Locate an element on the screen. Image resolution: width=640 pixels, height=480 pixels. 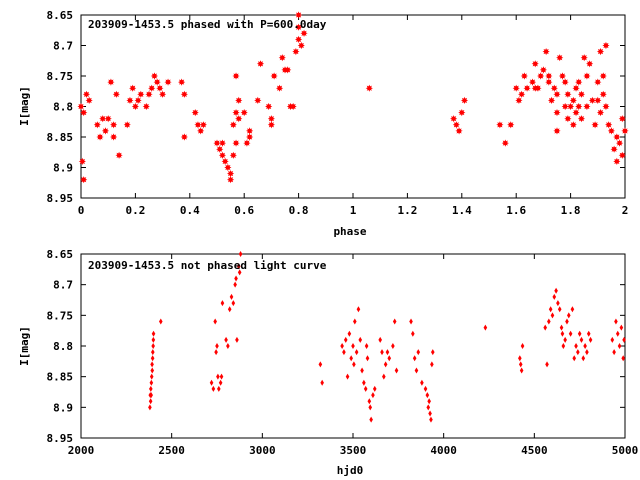
x-tick-label: 5000 is located at coordinates (625, 450).